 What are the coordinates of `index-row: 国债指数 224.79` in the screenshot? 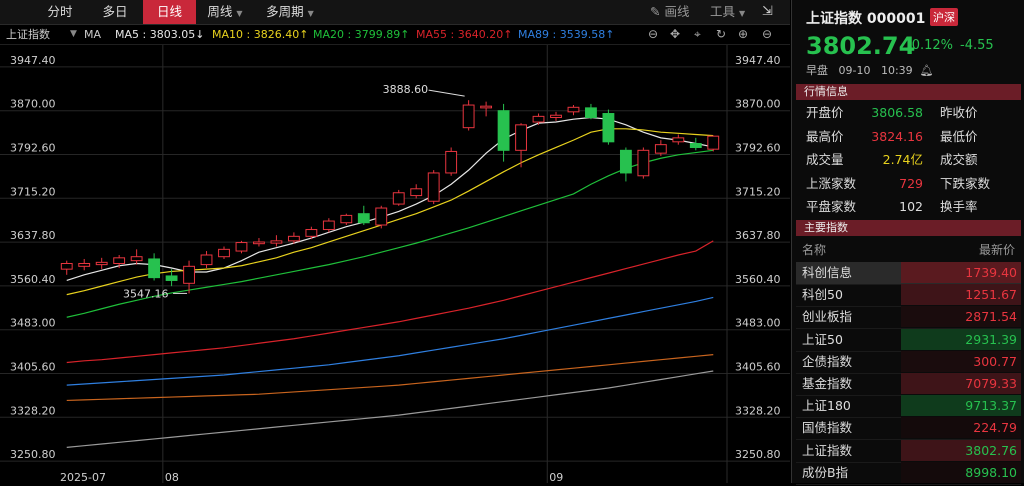 It's located at (908, 429).